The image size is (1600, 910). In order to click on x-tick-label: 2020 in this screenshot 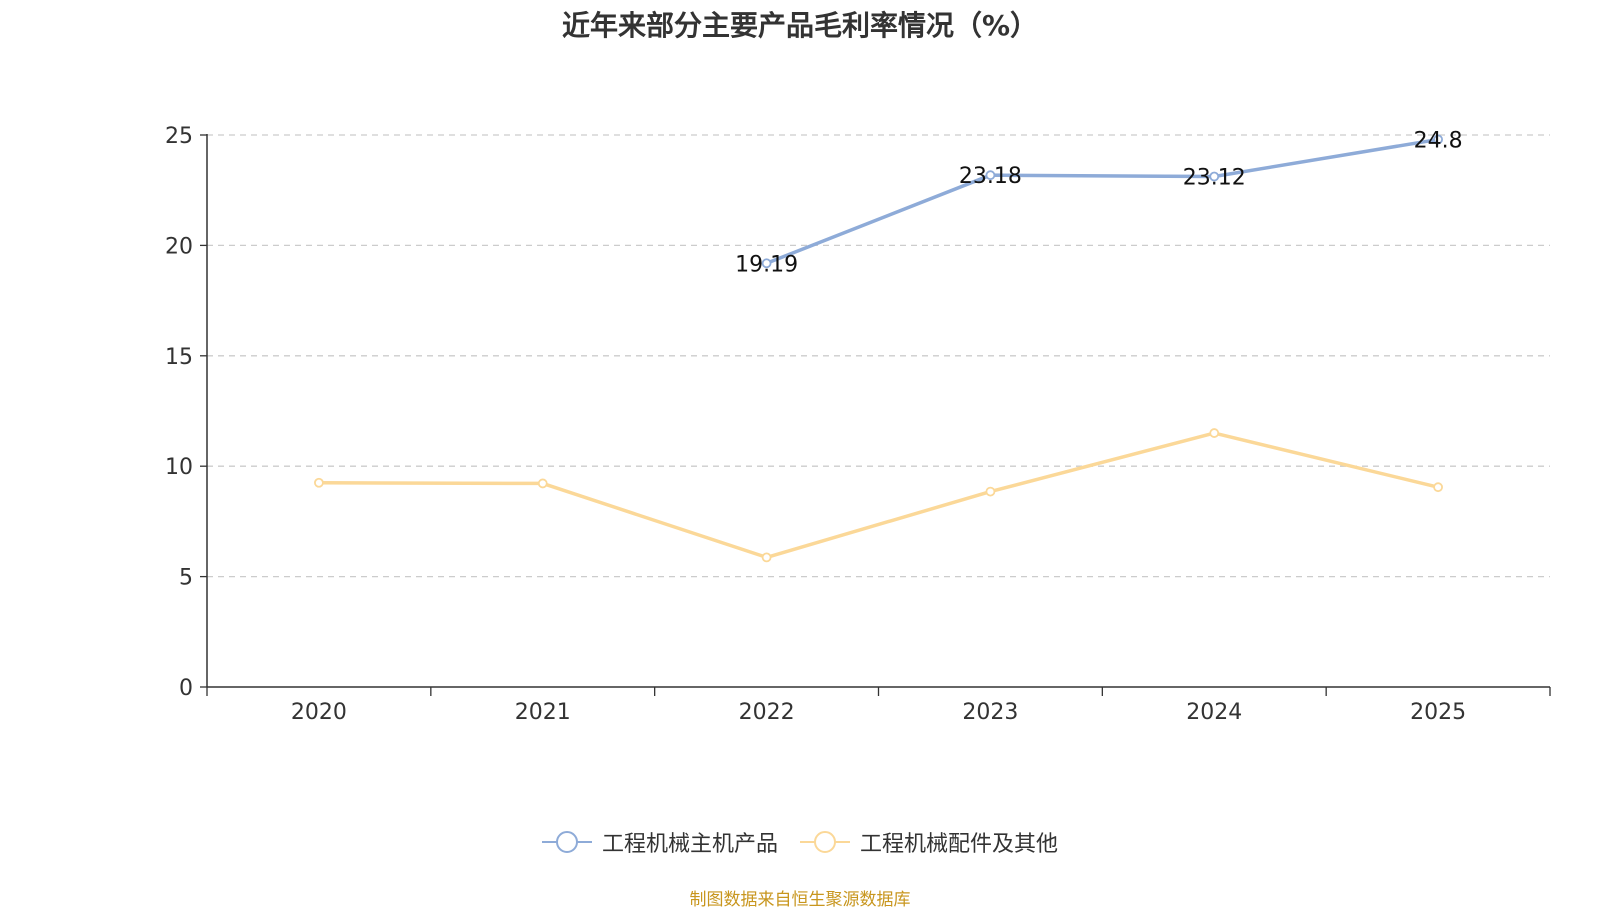, I will do `click(319, 712)`.